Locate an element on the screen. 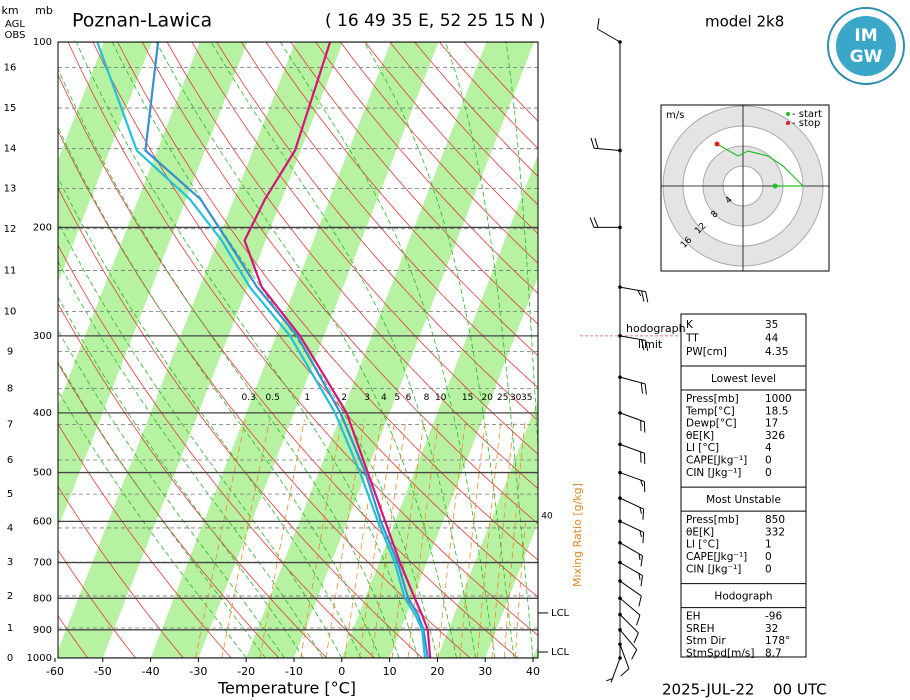  param-value: 4 is located at coordinates (768, 448).